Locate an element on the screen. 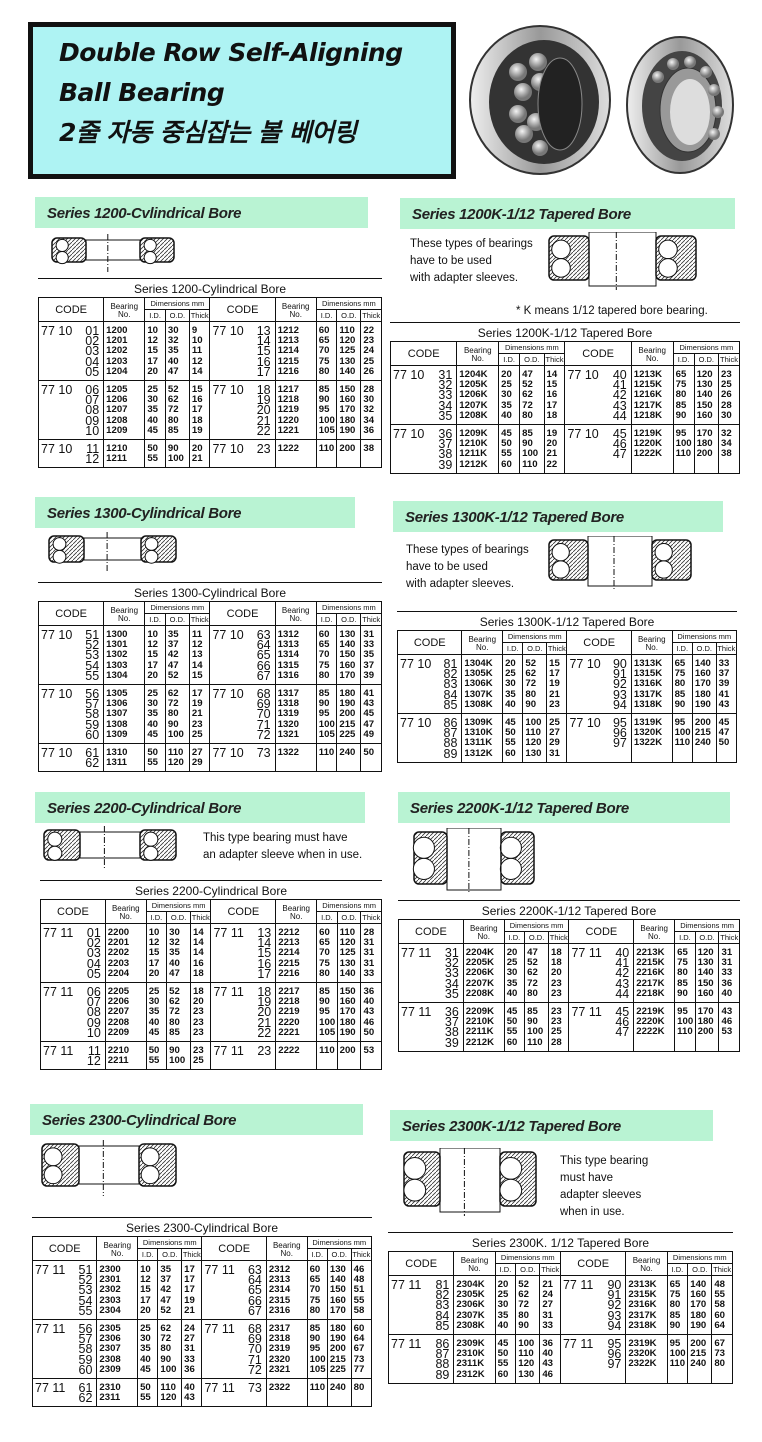 The height and width of the screenshot is (1442, 762). bearing-no: 2221 is located at coordinates (289, 1032).